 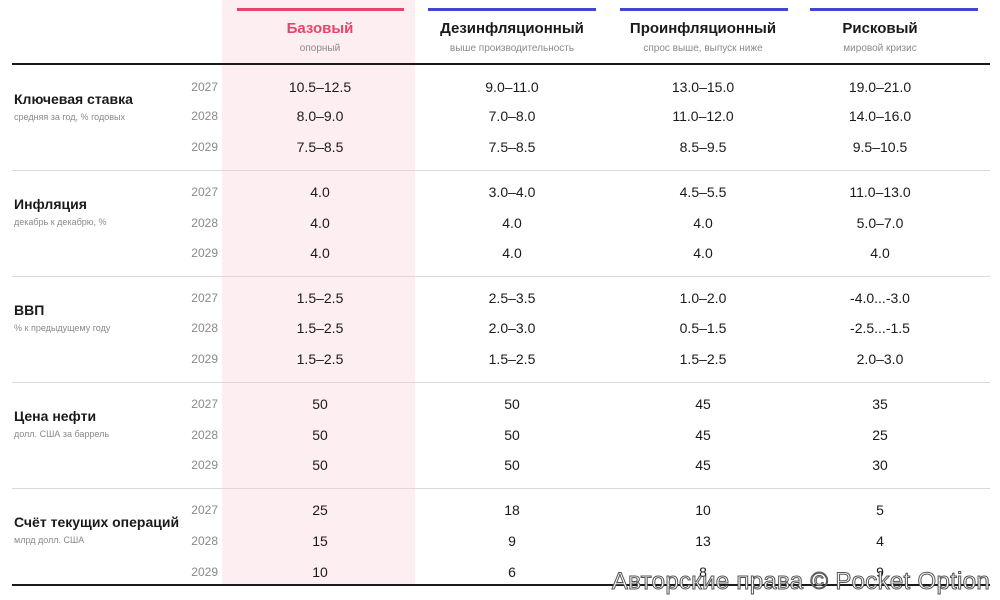 I want to click on table-cell: 11.0–12.0, so click(x=703, y=116).